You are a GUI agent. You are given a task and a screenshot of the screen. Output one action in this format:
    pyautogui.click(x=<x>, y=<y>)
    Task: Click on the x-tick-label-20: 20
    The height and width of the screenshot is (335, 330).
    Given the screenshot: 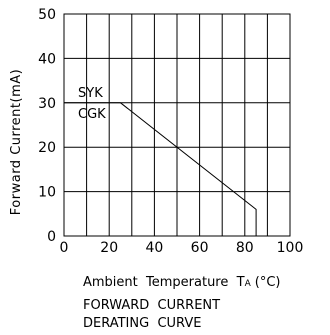 What is the action you would take?
    pyautogui.click(x=109, y=248)
    